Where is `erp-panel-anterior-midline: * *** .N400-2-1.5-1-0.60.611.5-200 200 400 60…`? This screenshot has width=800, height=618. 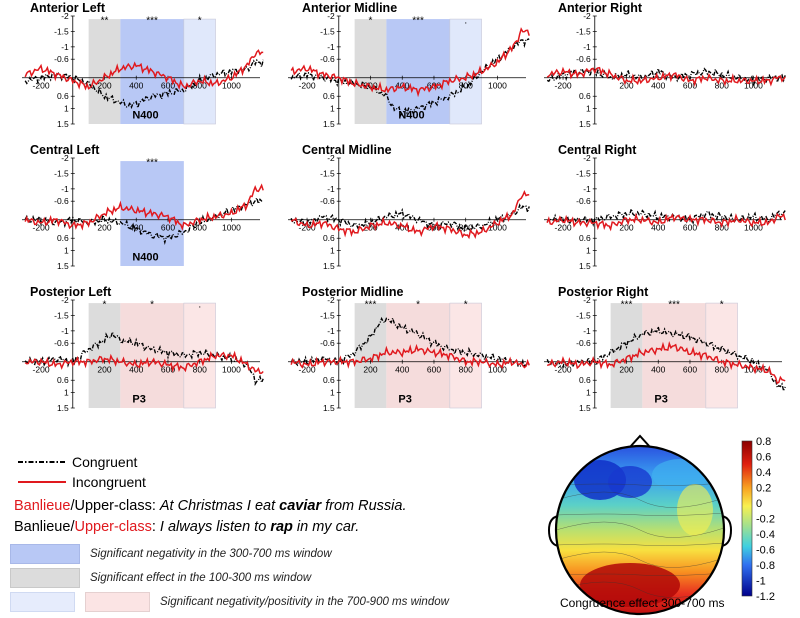 erp-panel-anterior-midline: * *** .N400-2-1.5-1-0.60.611.5-200 200 400 60… is located at coordinates (409, 65).